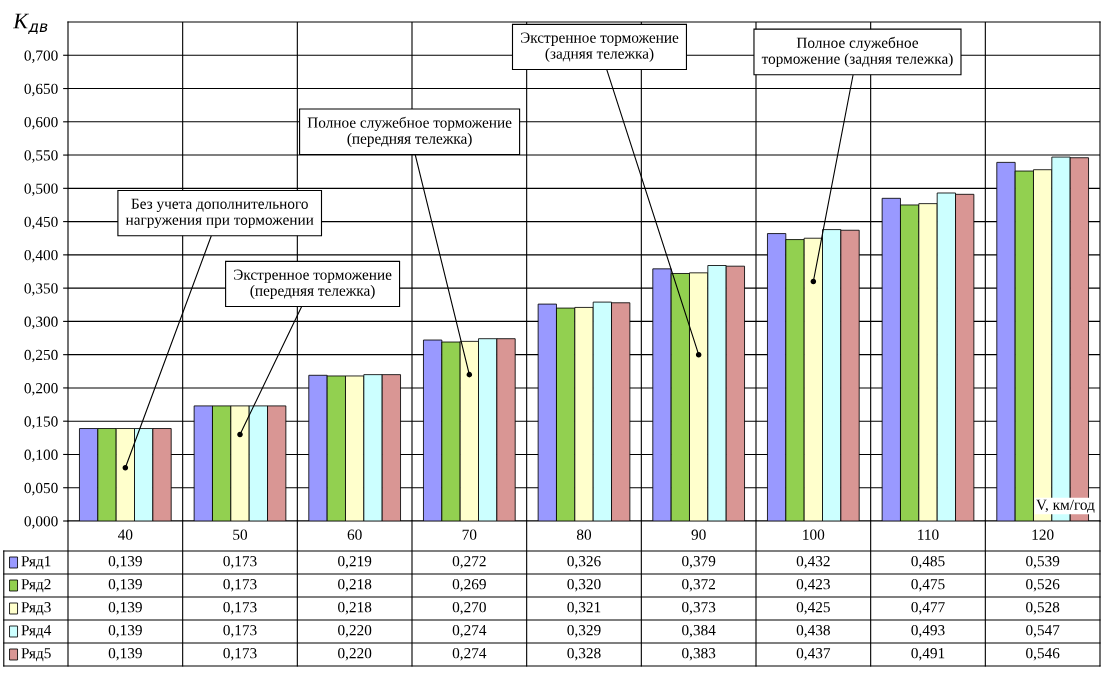  I want to click on data-label: 0,373, so click(699, 608).